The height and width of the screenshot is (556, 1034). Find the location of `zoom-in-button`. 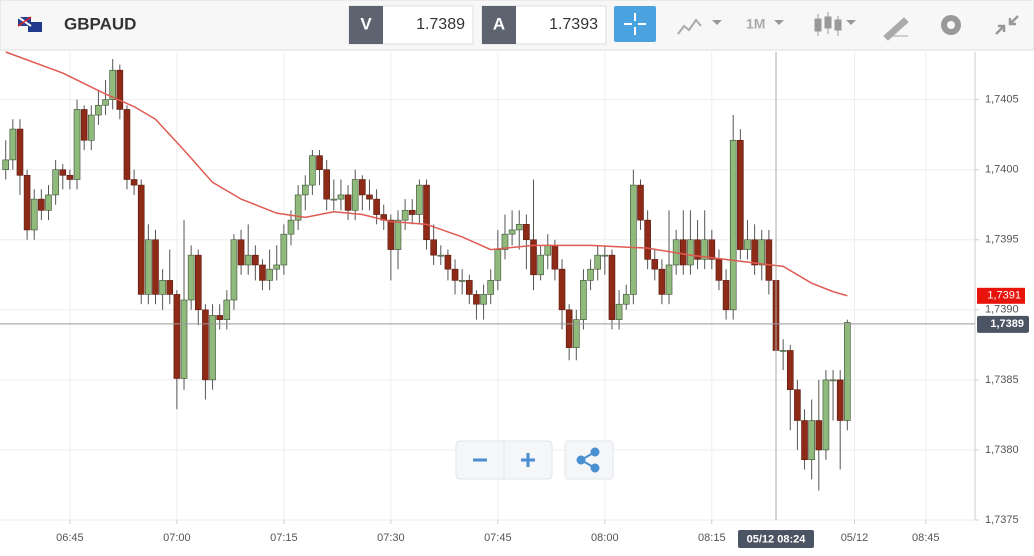

zoom-in-button is located at coordinates (528, 460).